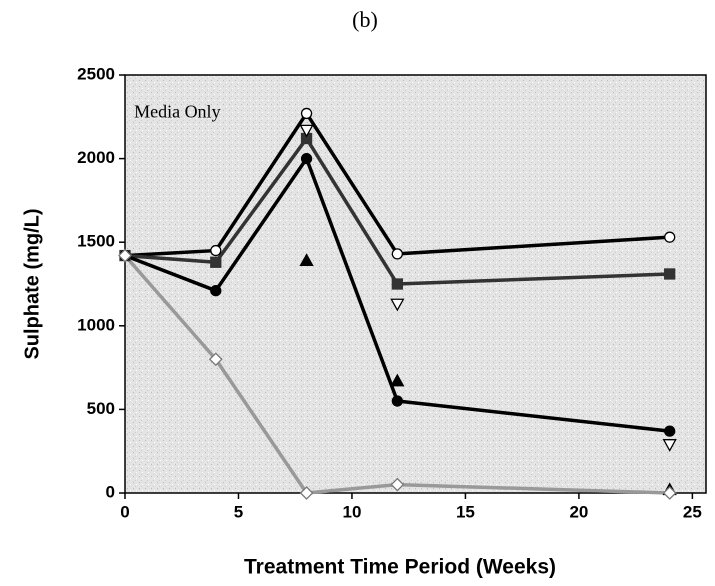  Describe the element at coordinates (351, 511) in the screenshot. I see `x-tick-label: 10` at that location.